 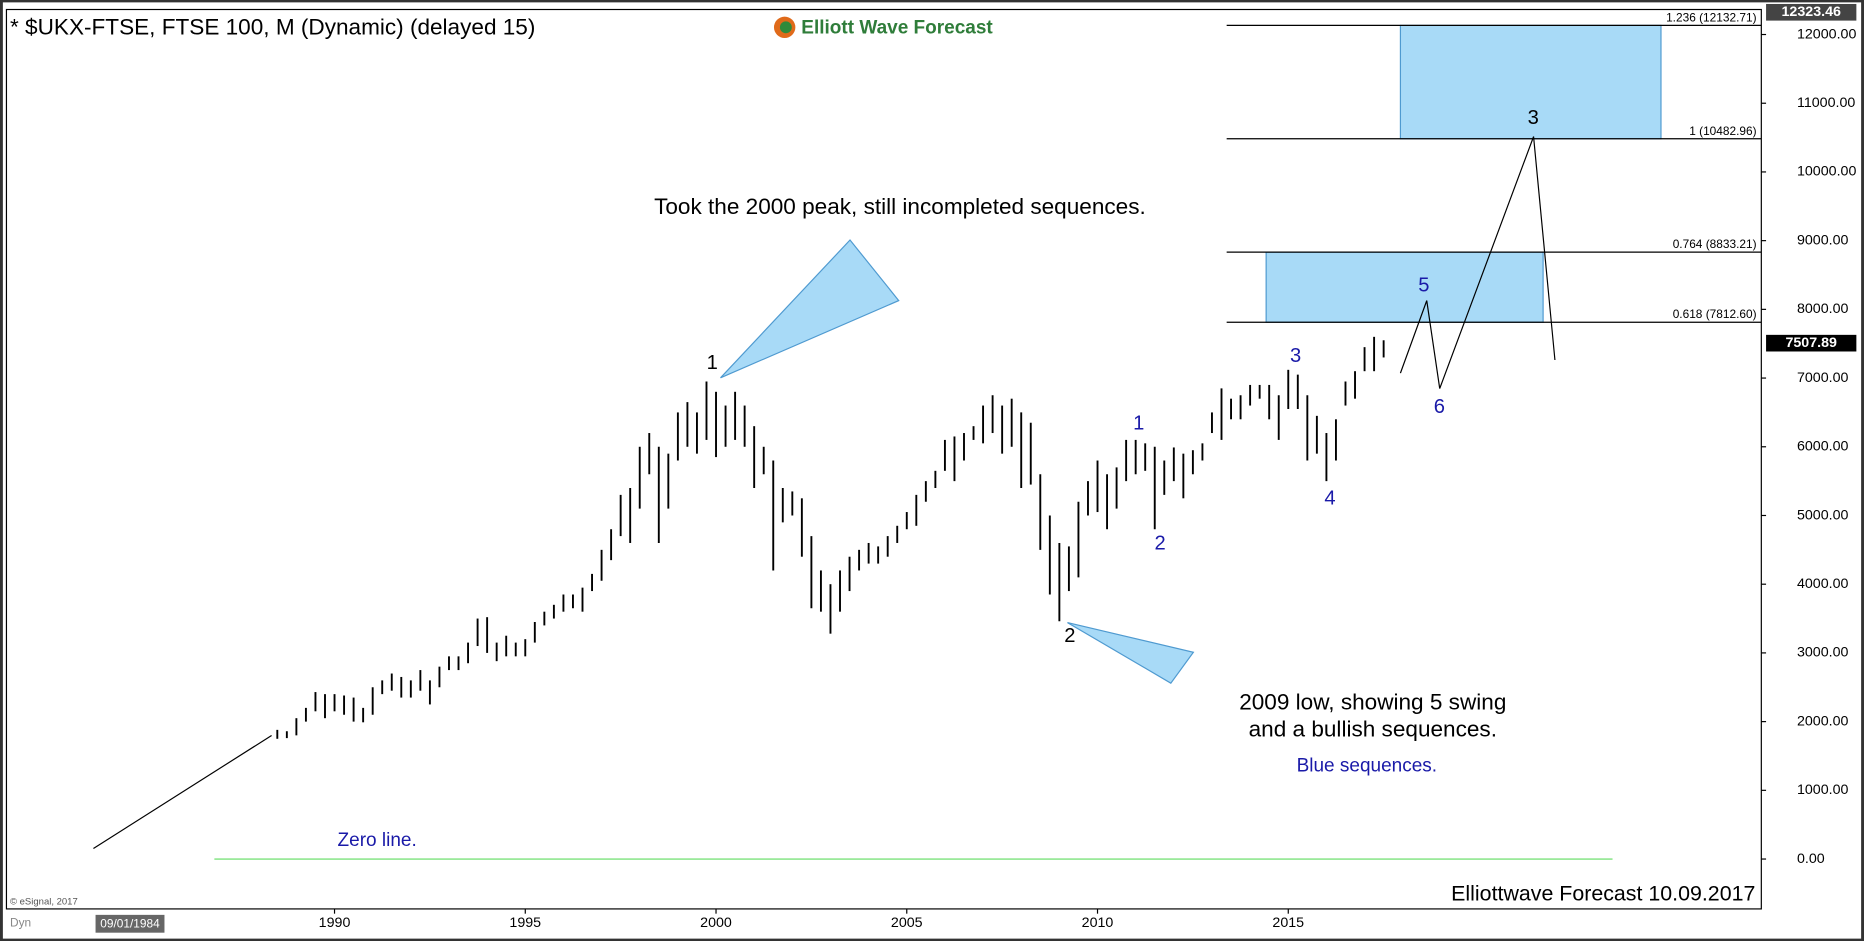 I want to click on fib-label: 1.236 (12132.71), so click(x=1711, y=17).